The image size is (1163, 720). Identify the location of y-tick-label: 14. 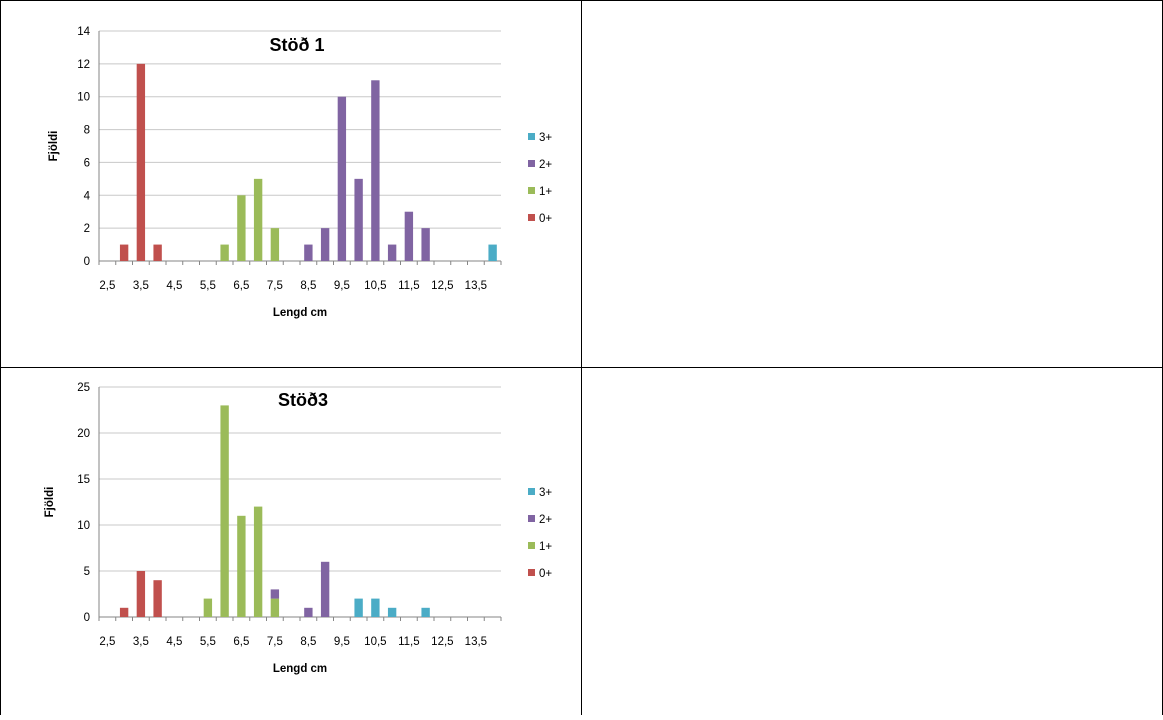
(83, 32).